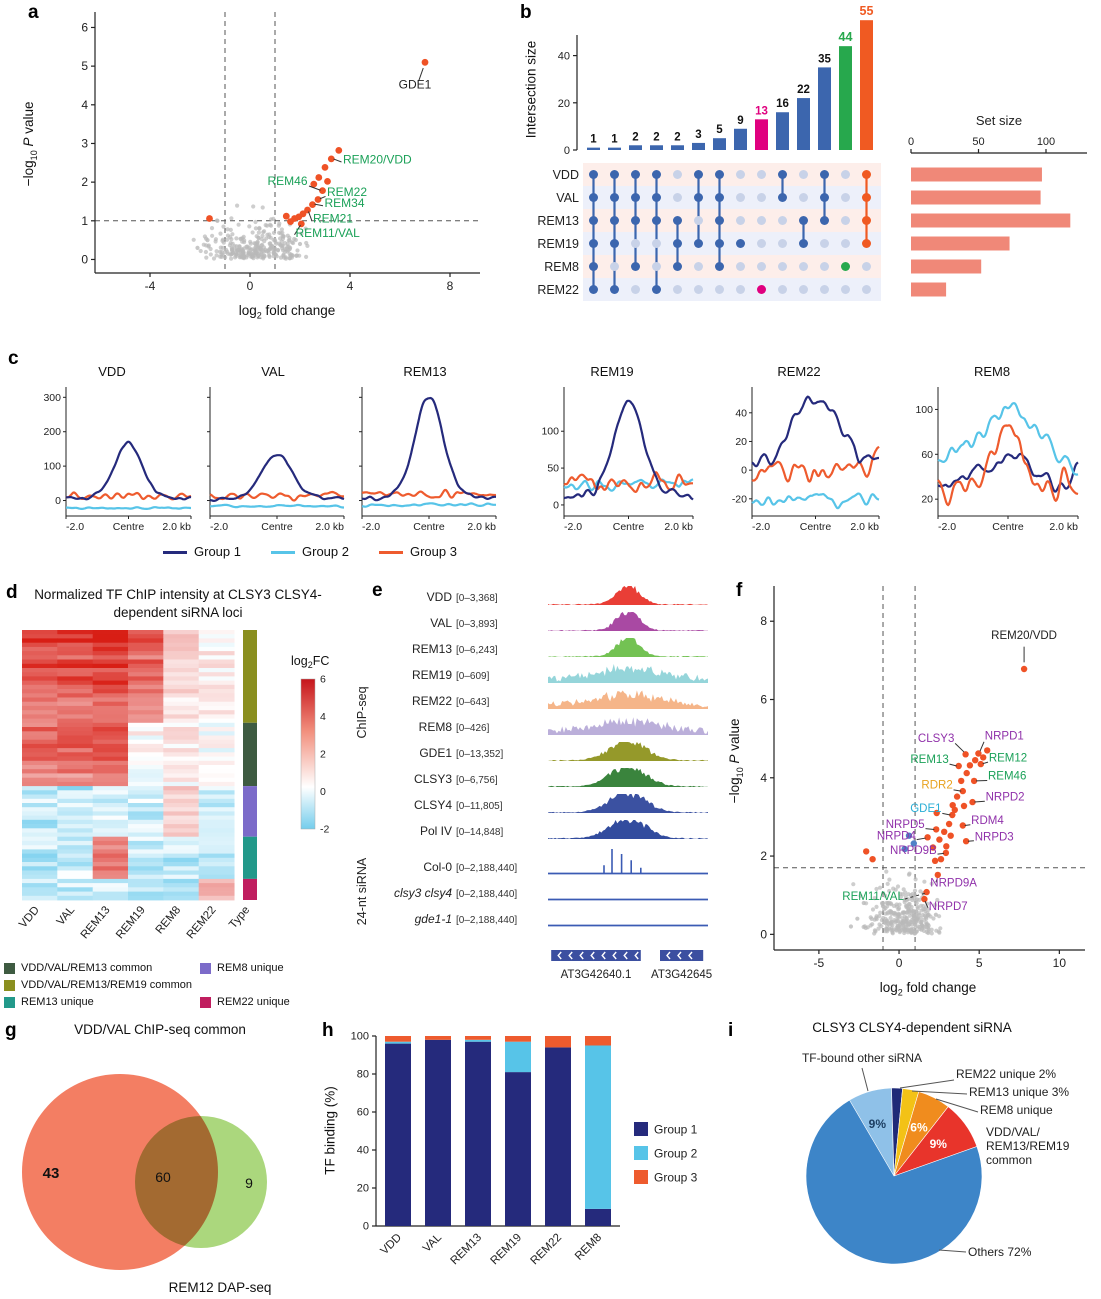 Image resolution: width=1101 pixels, height=1299 pixels. Describe the element at coordinates (593, 140) in the screenshot. I see `svg-text: 1` at that location.